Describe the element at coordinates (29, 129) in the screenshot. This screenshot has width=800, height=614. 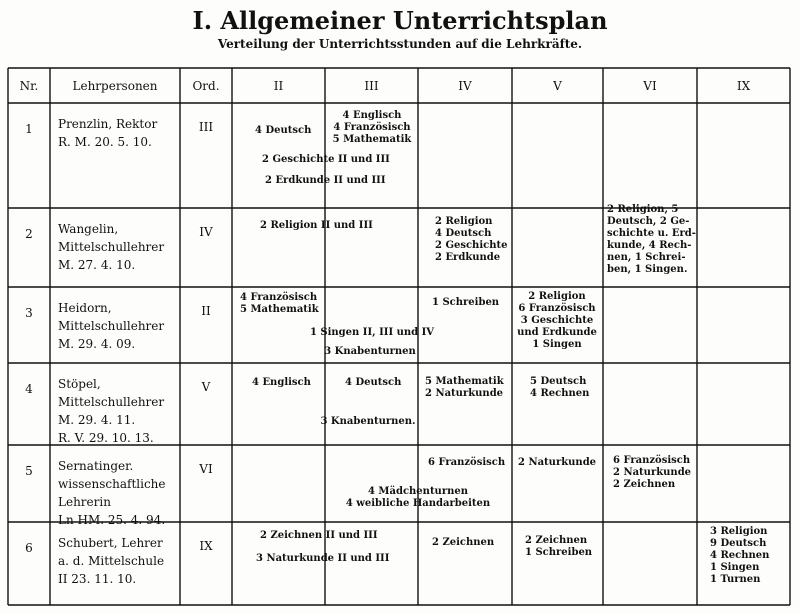
I see `row-number: 1` at that location.